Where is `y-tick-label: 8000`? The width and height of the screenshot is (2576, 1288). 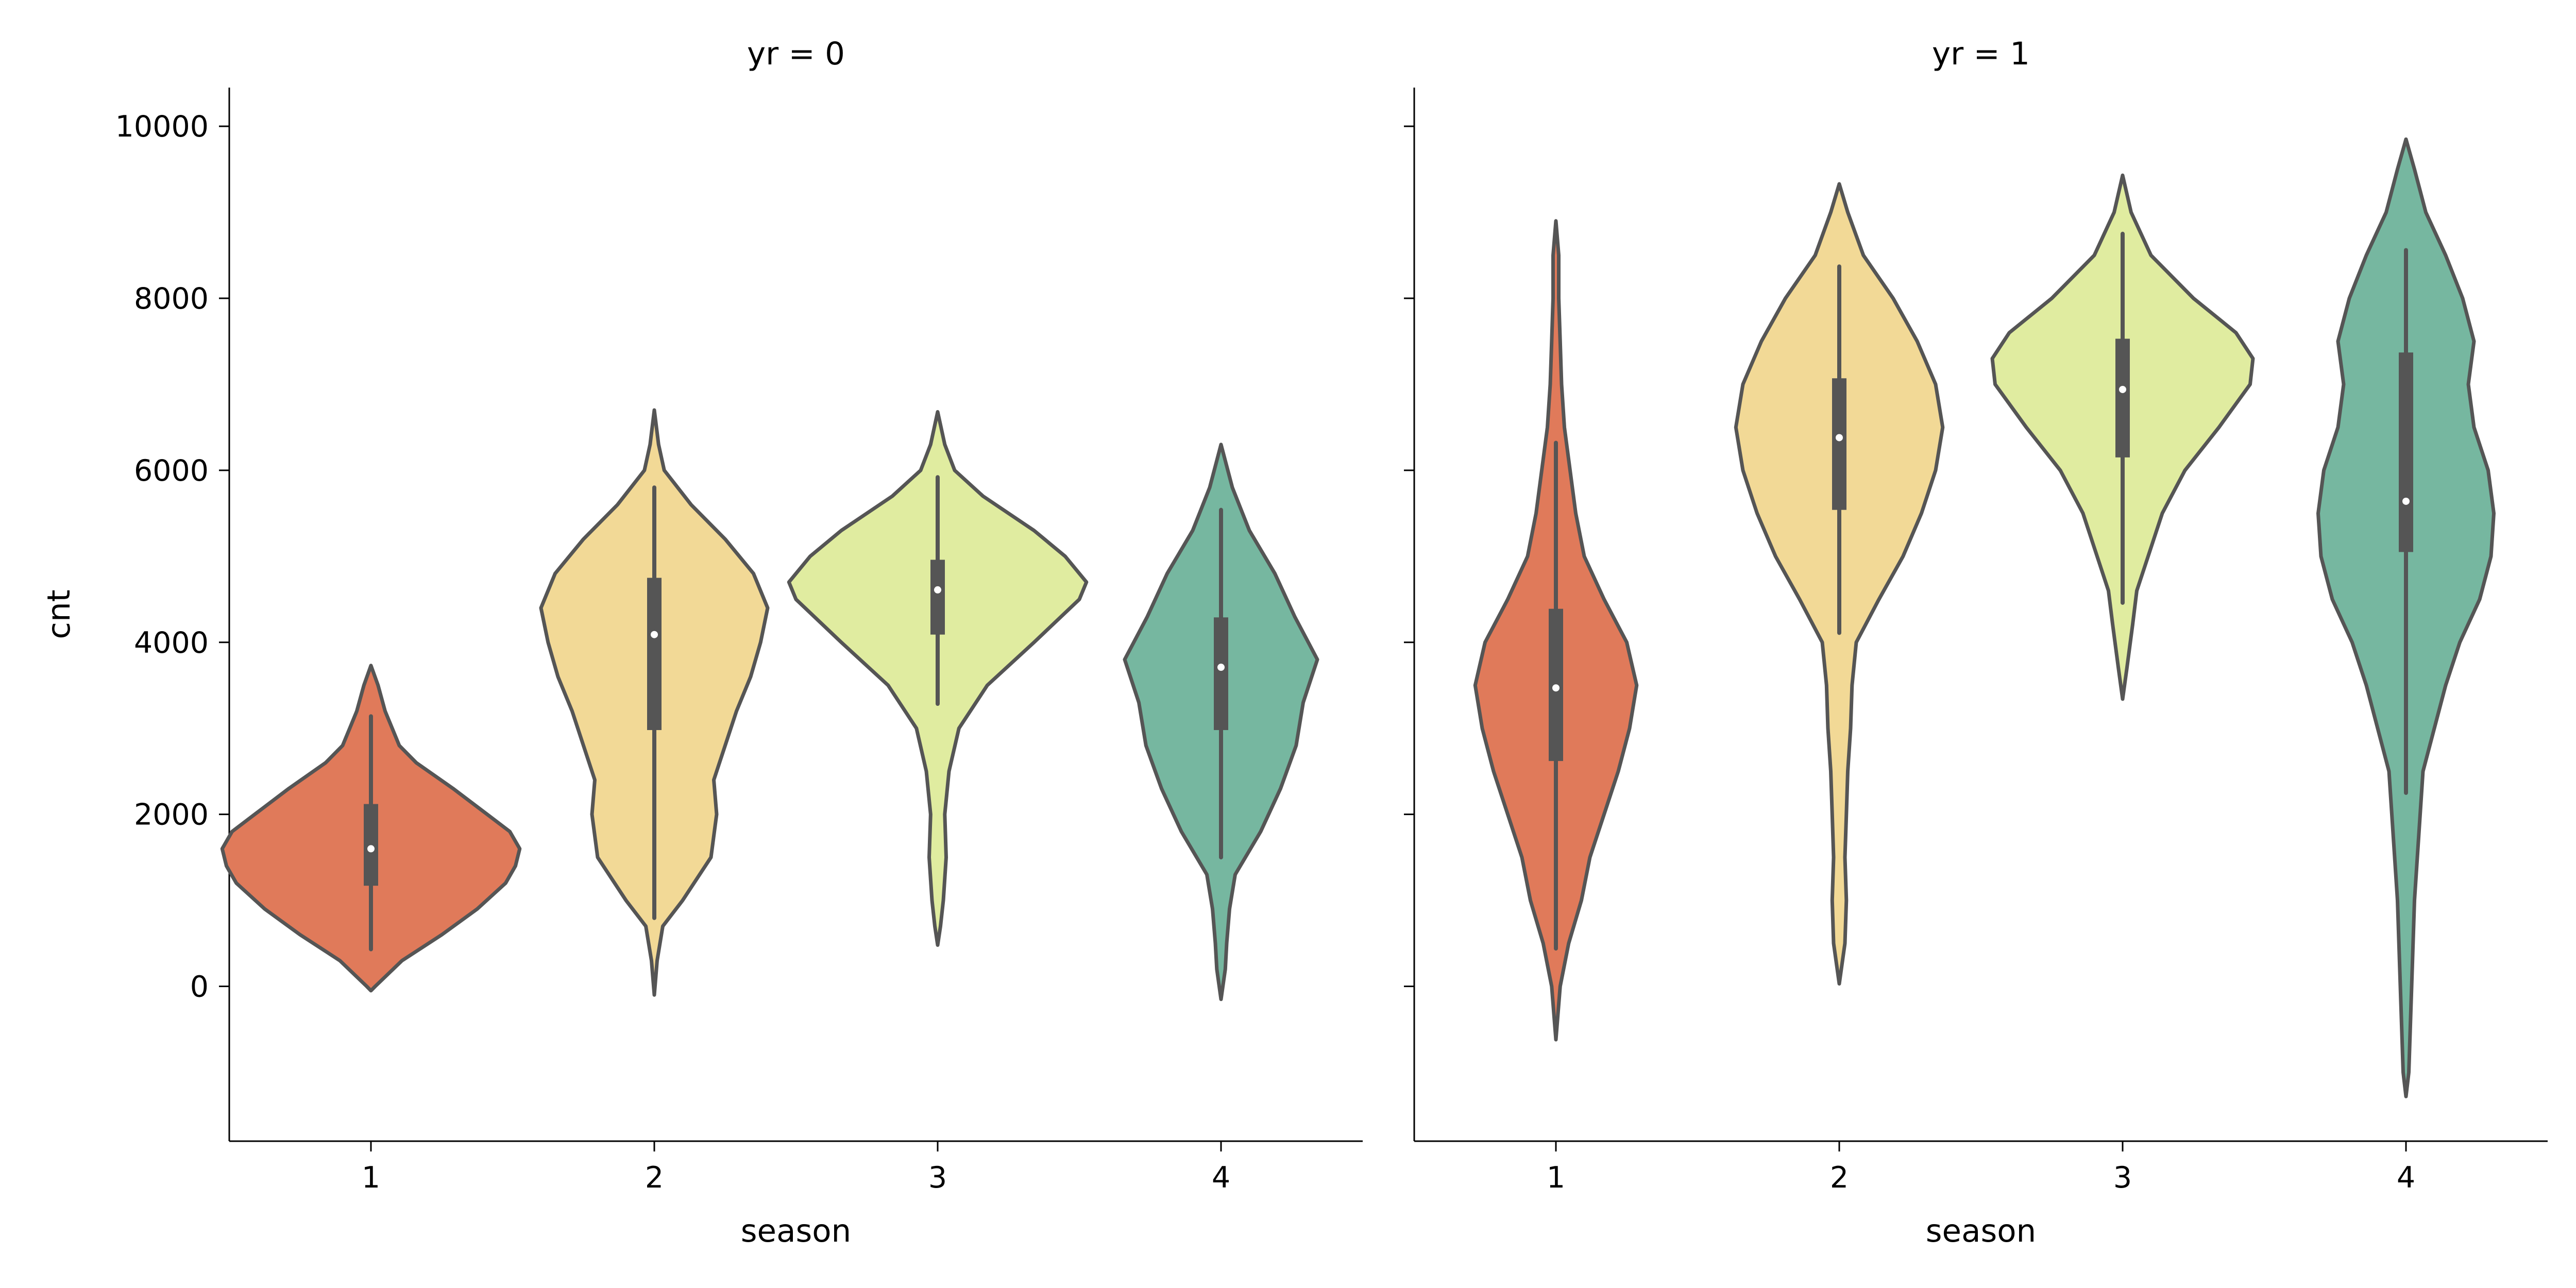 y-tick-label: 8000 is located at coordinates (171, 299).